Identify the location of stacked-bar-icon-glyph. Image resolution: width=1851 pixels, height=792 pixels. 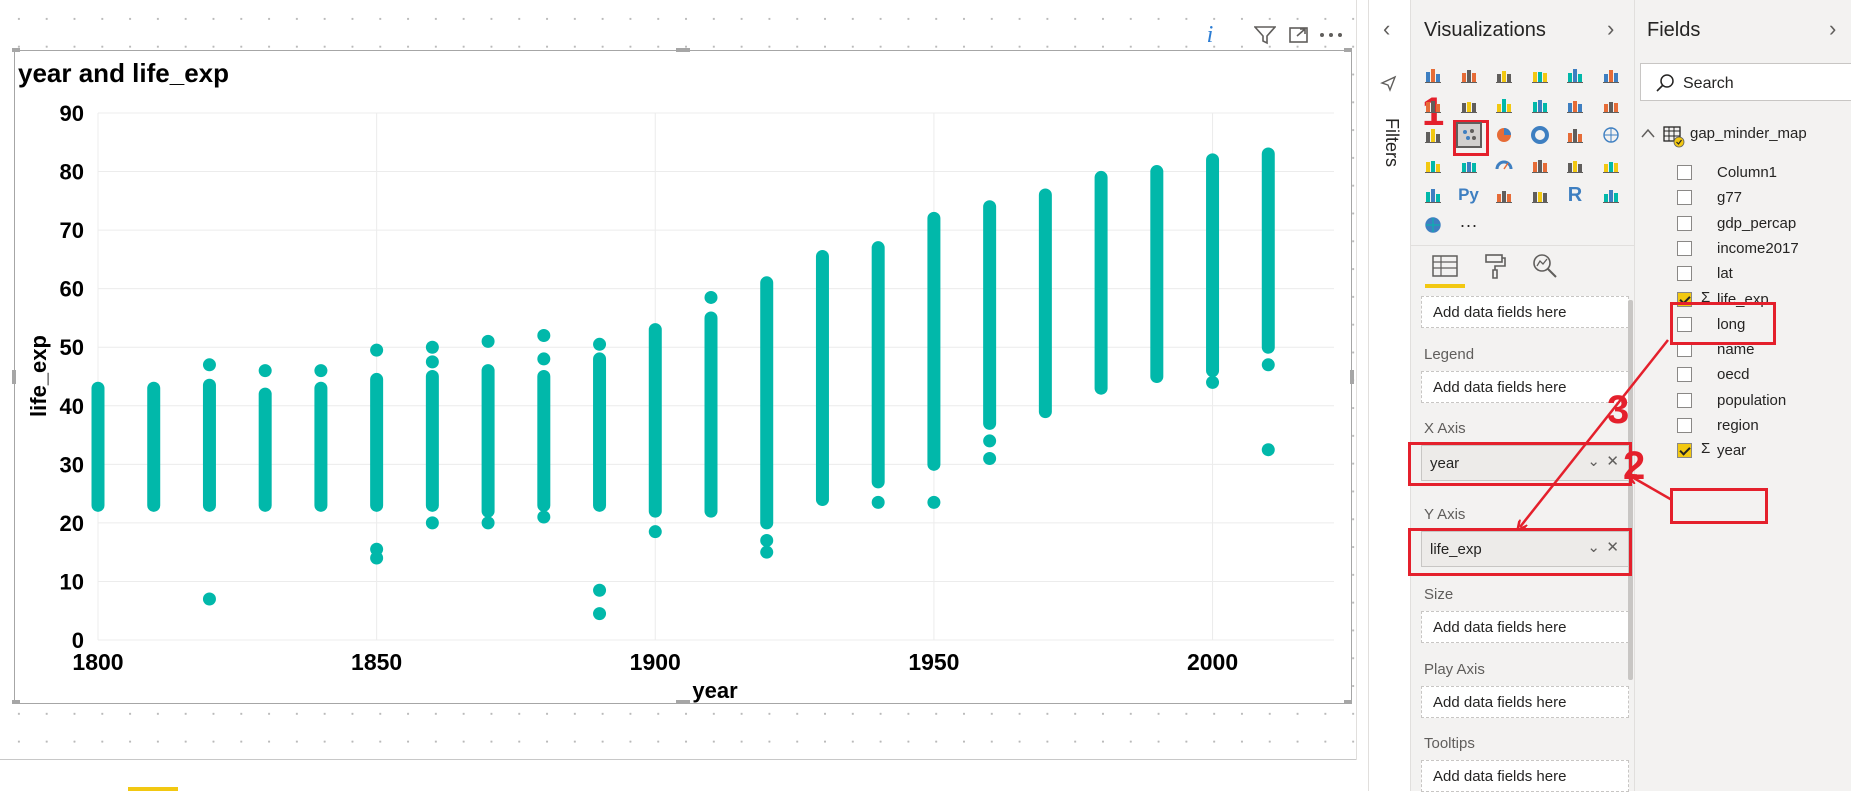
(1433, 76).